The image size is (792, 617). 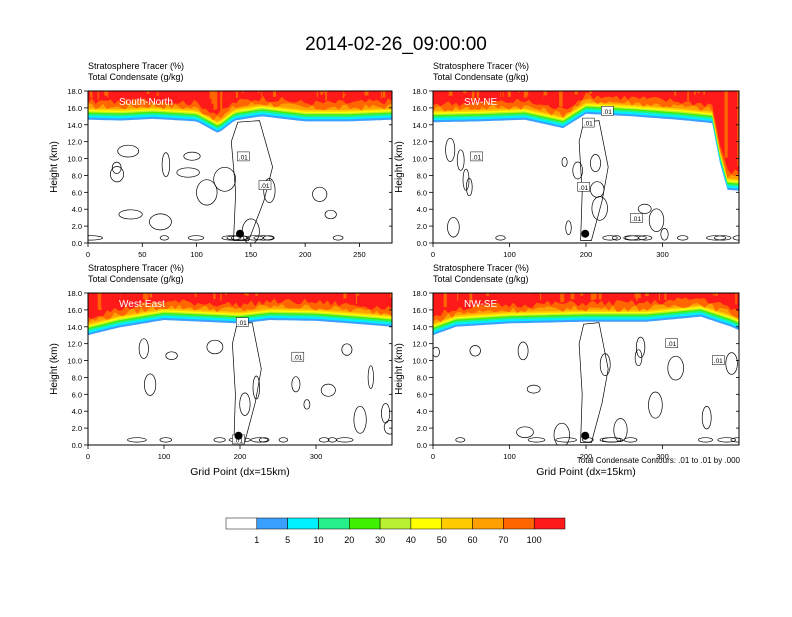 What do you see at coordinates (256, 540) in the screenshot?
I see `colorbar-label: 1` at bounding box center [256, 540].